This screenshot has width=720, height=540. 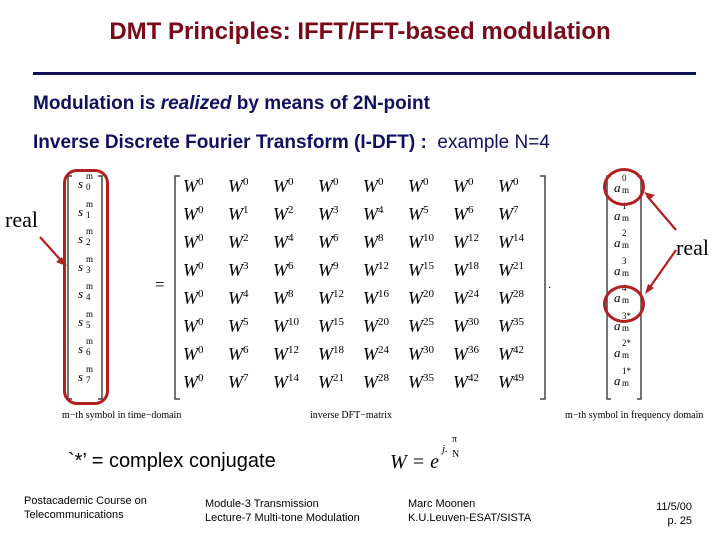 I want to click on matrix-entry: W4, so click(x=283, y=242).